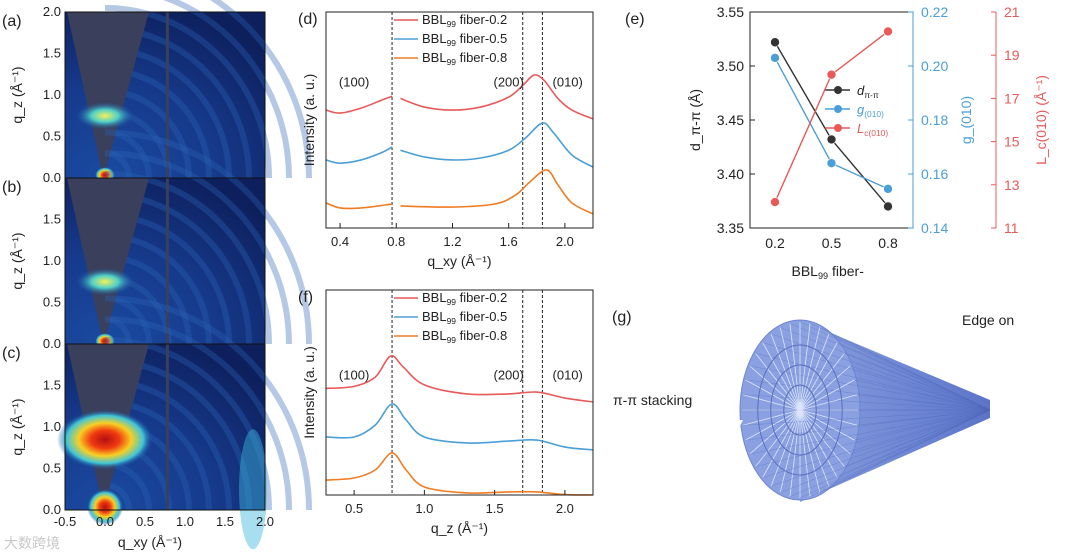 The width and height of the screenshot is (1080, 558). I want to click on y-tick-label: 17, so click(1012, 98).